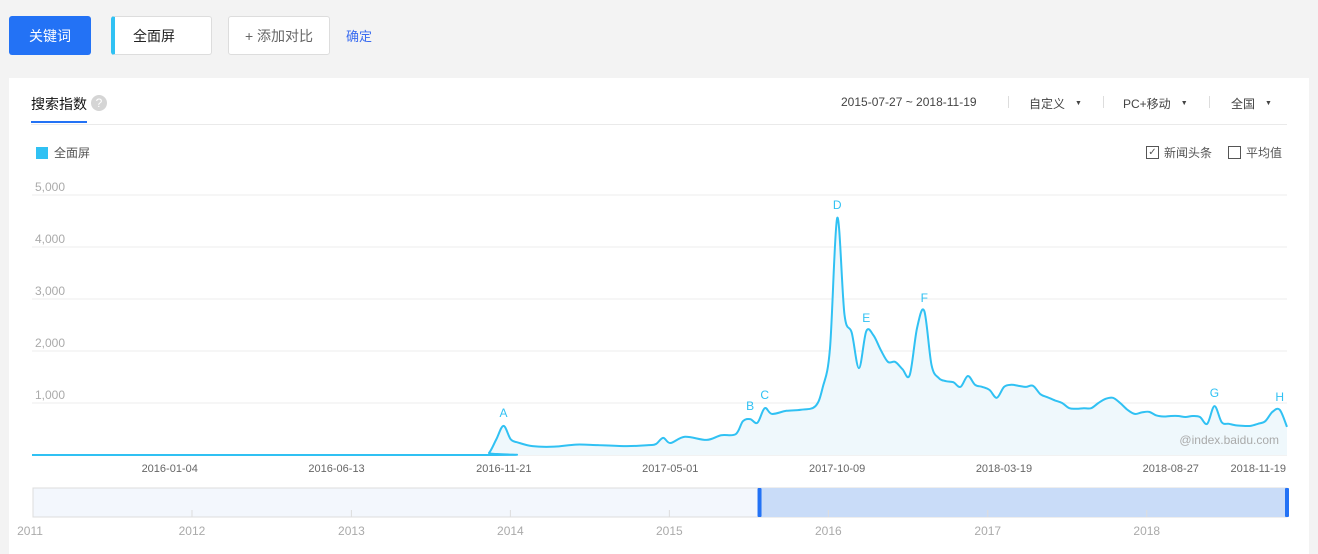 This screenshot has width=1318, height=554. I want to click on y-tick-label: 5,000, so click(50, 187).